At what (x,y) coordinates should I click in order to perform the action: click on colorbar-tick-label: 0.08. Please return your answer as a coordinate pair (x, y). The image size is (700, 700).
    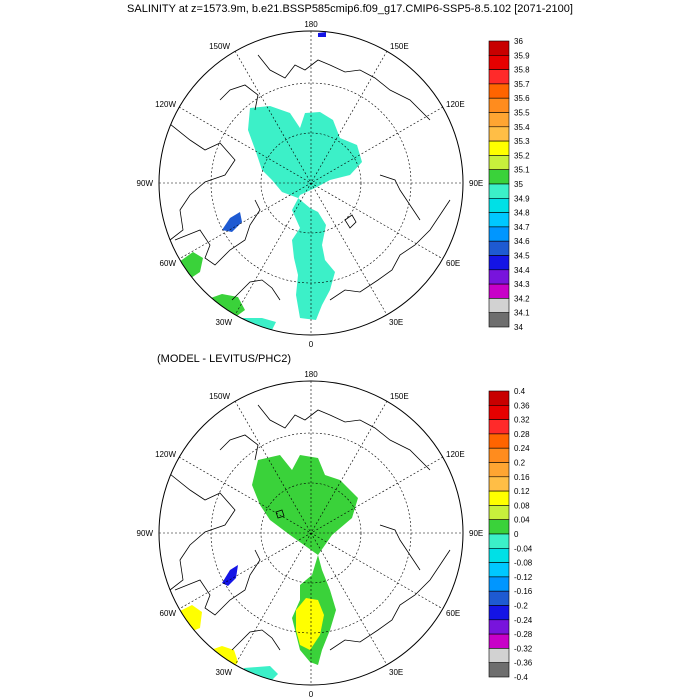
    Looking at the image, I should click on (522, 505).